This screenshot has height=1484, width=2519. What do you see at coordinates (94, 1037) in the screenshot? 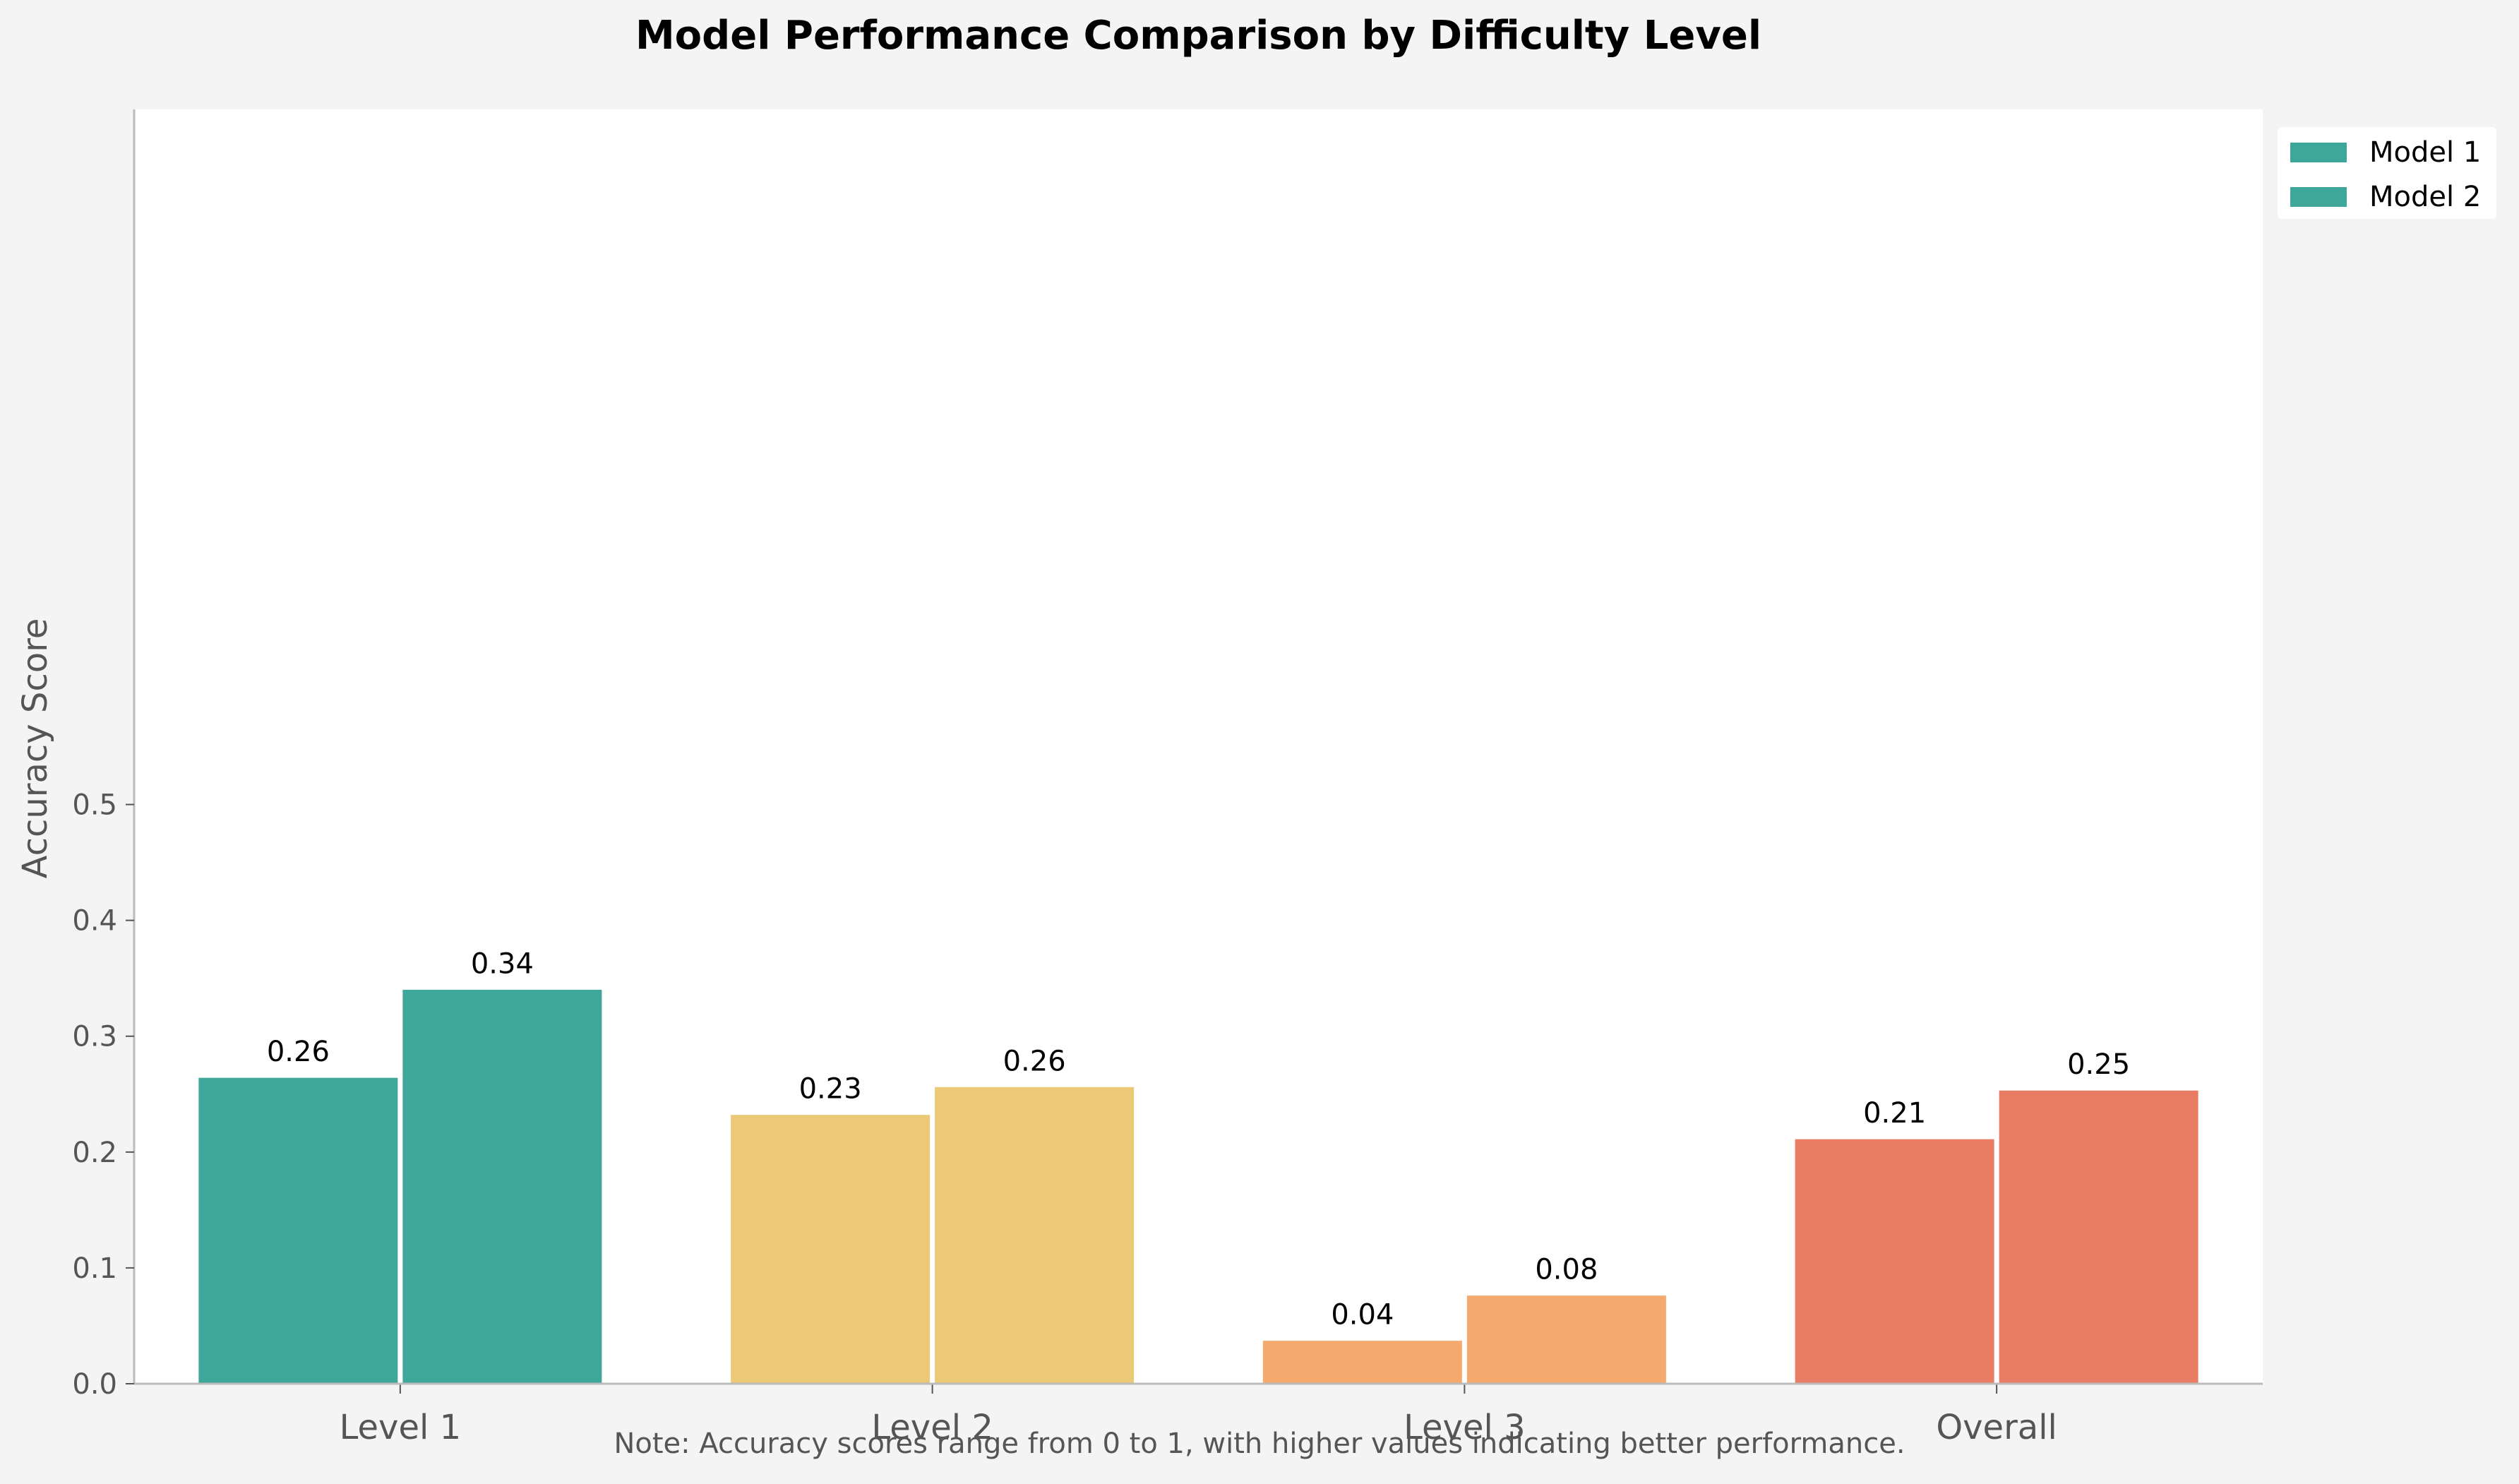
I see `y-tick-label: 0.3` at bounding box center [94, 1037].